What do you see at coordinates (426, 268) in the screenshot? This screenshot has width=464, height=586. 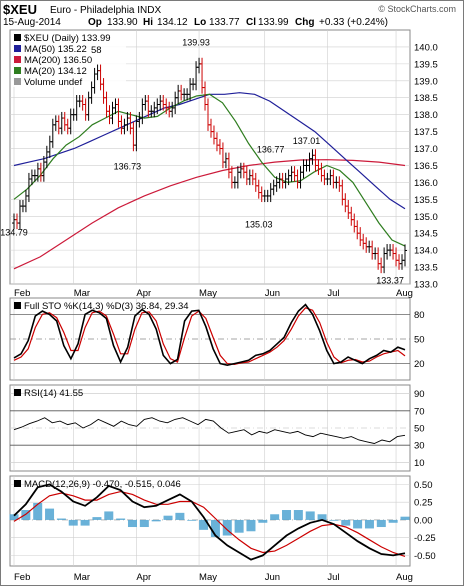 I see `price-y-tick: 133.5` at bounding box center [426, 268].